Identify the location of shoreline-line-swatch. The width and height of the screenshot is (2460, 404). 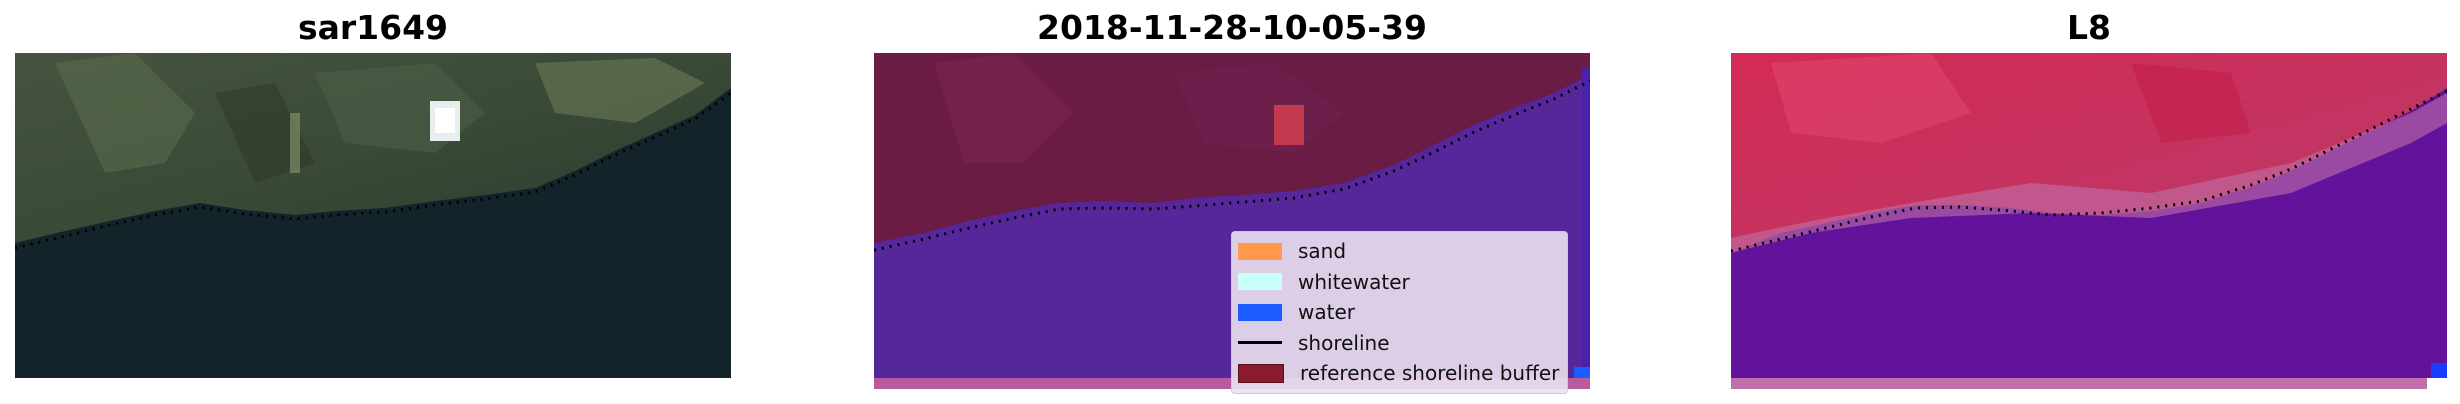
(1260, 343).